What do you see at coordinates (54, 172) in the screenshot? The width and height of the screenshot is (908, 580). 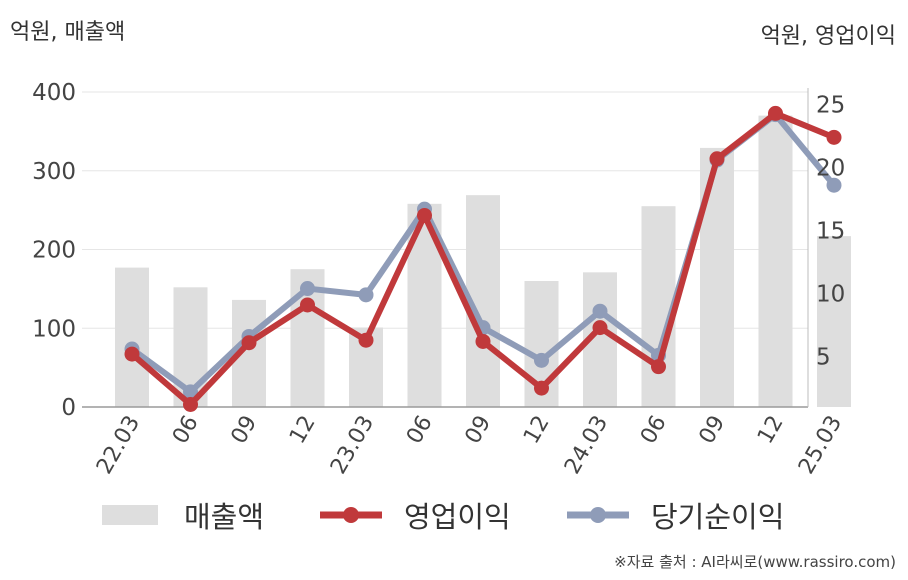 I see `left-tick-label: 300` at bounding box center [54, 172].